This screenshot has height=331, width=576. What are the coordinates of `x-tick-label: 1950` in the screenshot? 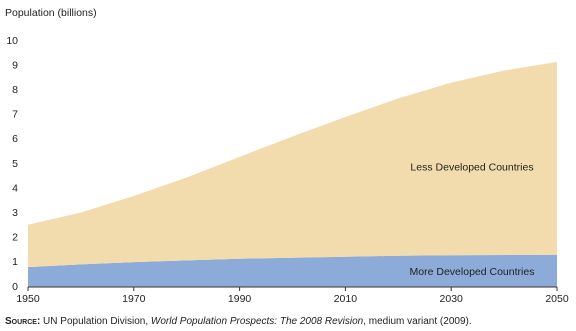 It's located at (28, 299).